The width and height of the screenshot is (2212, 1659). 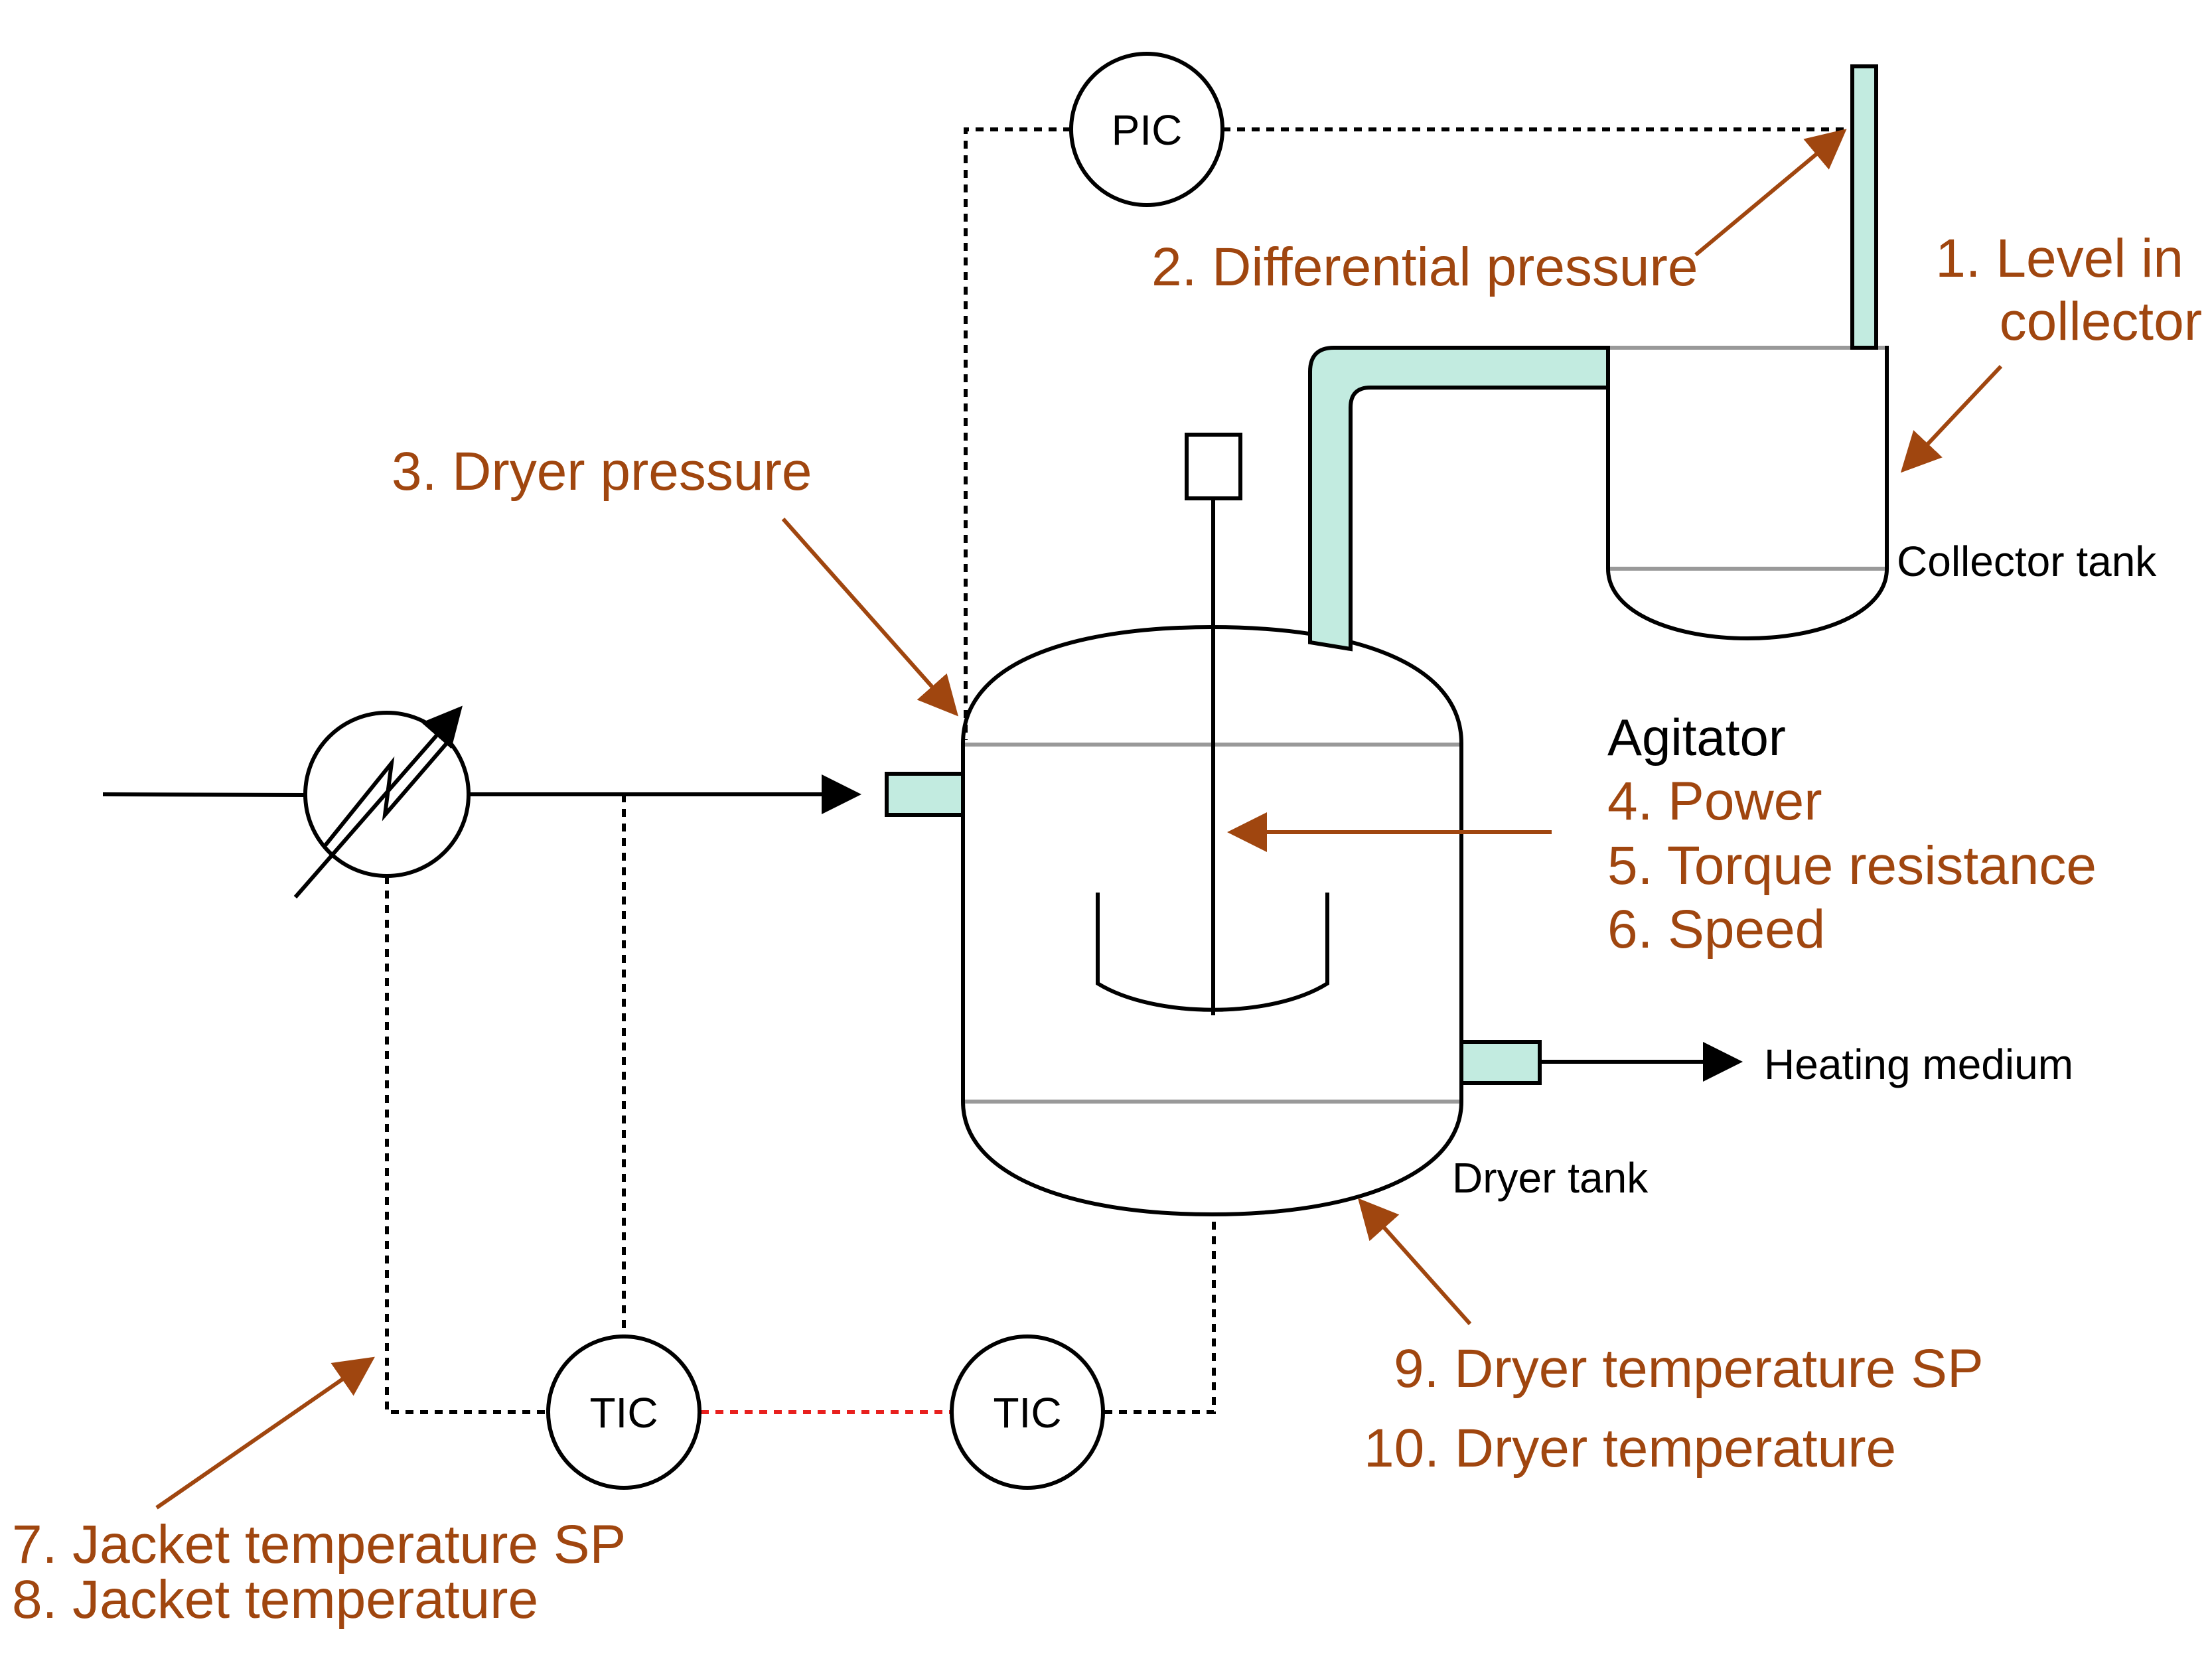 What do you see at coordinates (1501, 1062) in the screenshot?
I see `jacket-outlet-nozzle` at bounding box center [1501, 1062].